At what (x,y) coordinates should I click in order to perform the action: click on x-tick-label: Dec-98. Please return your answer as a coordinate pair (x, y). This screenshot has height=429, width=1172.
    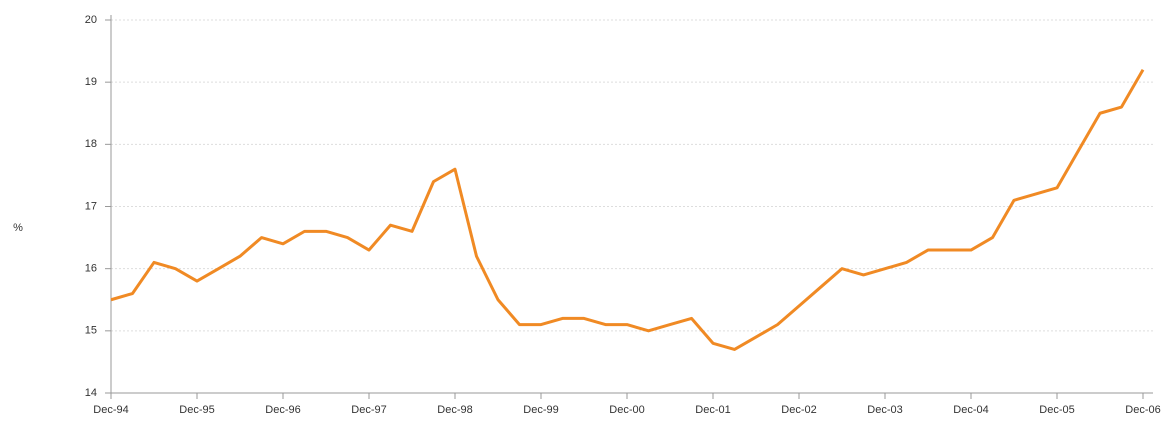
    Looking at the image, I should click on (454, 410).